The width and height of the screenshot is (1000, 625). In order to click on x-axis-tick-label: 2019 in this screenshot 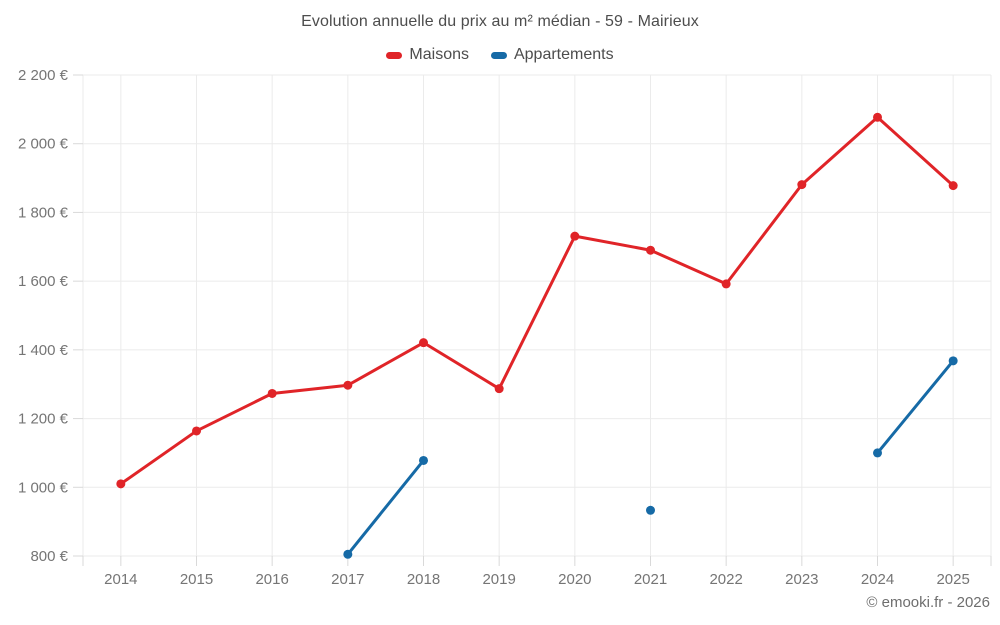, I will do `click(498, 579)`.